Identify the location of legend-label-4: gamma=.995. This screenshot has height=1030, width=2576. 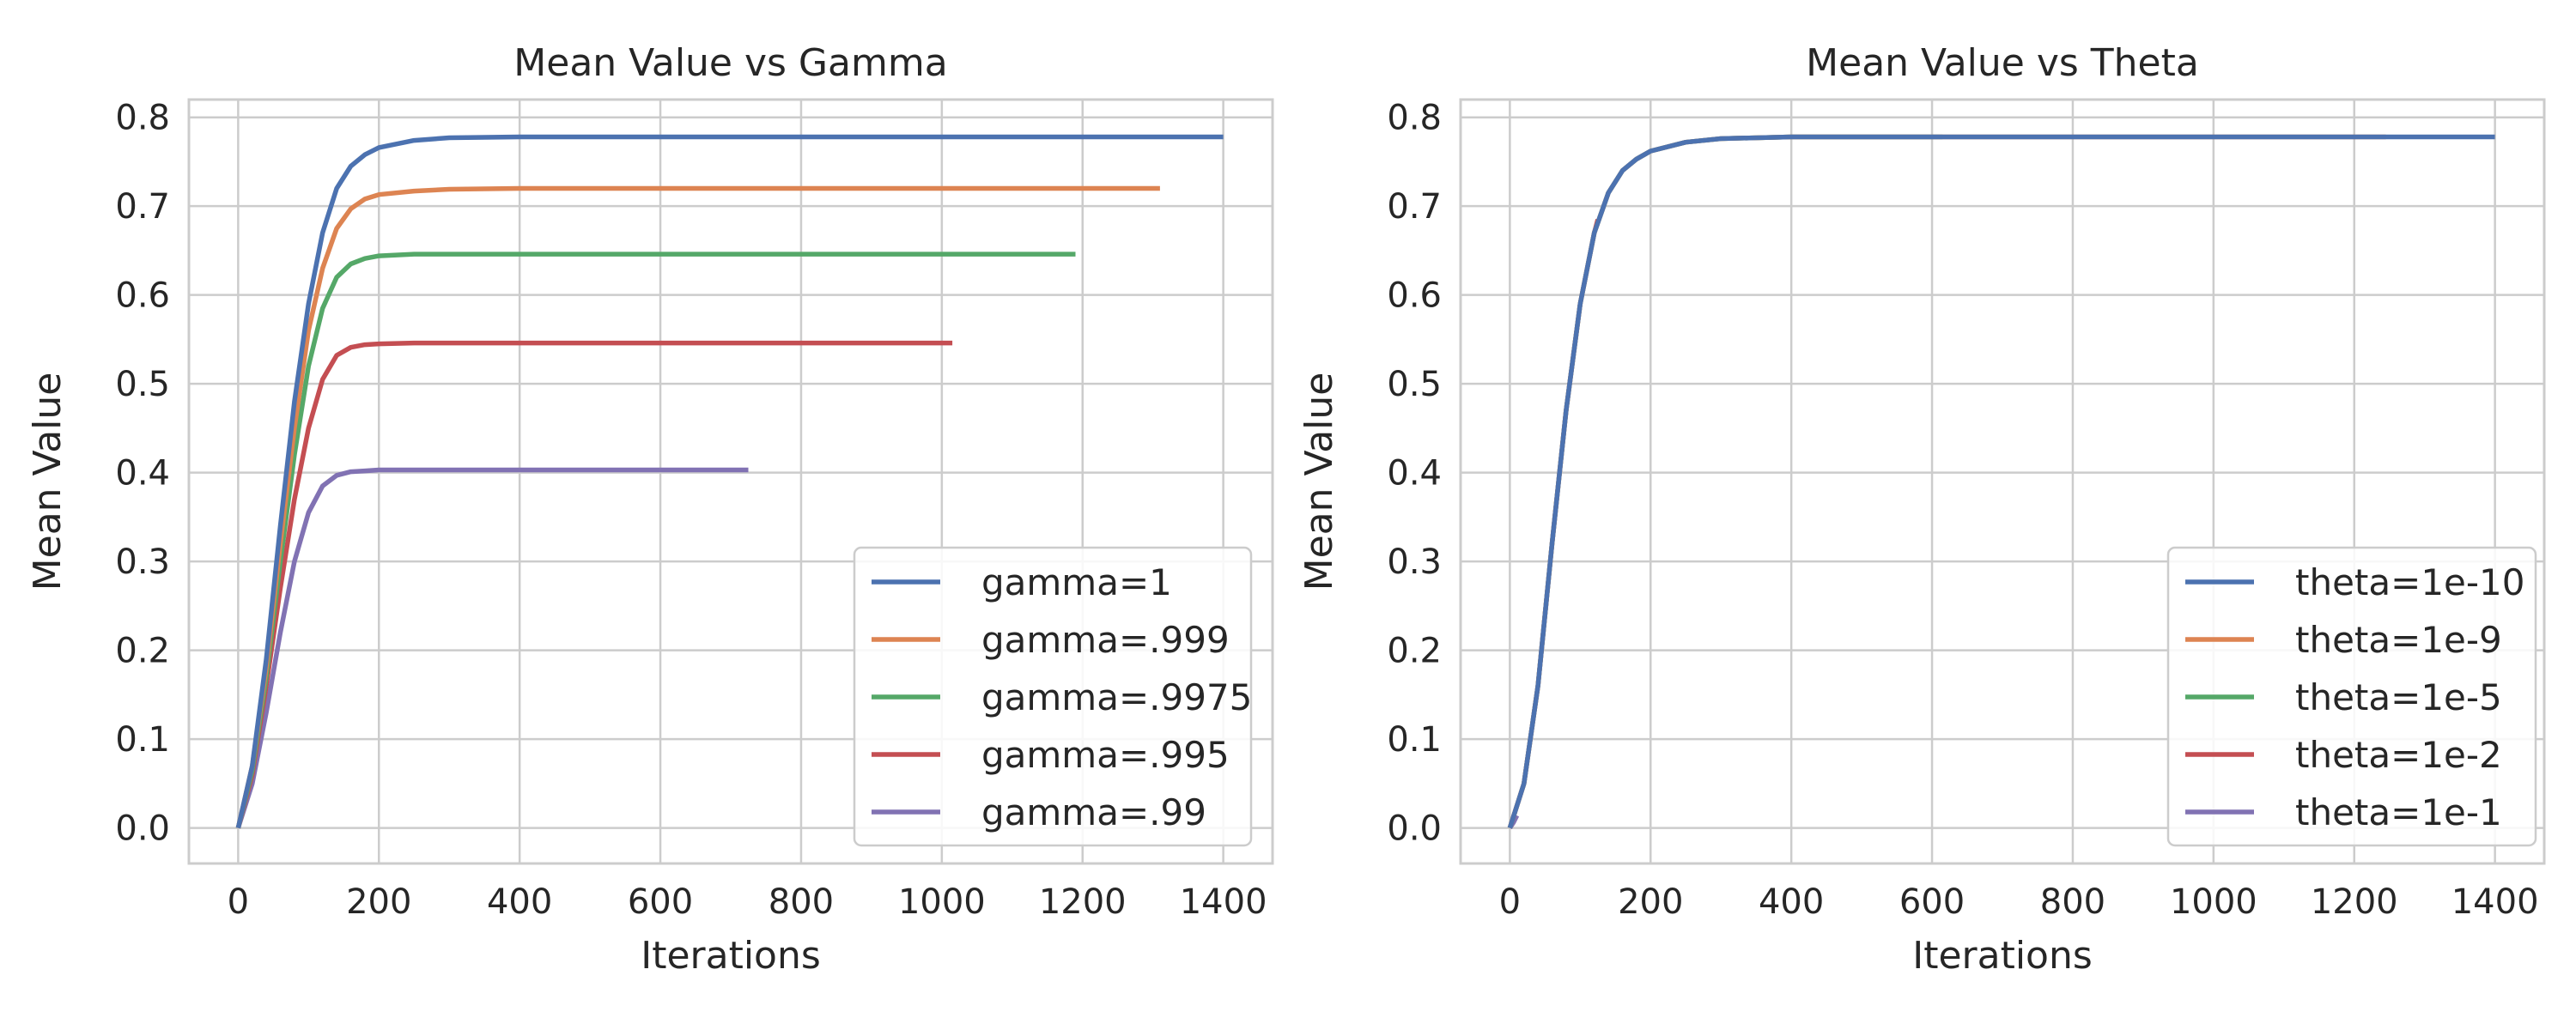
(1105, 755).